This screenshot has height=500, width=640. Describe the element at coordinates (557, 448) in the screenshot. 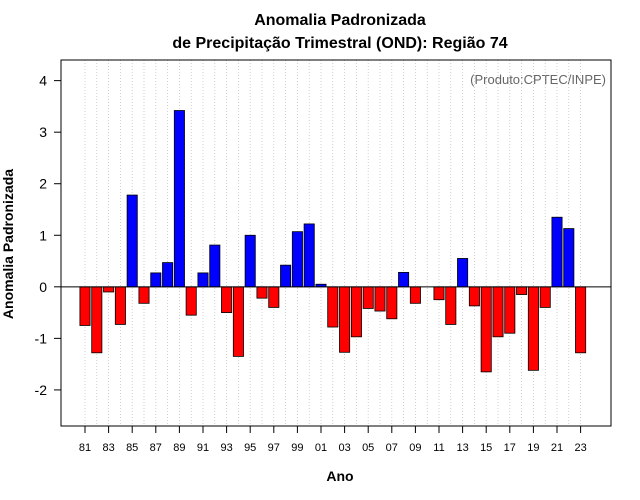

I see `x-tick-label: 21` at that location.